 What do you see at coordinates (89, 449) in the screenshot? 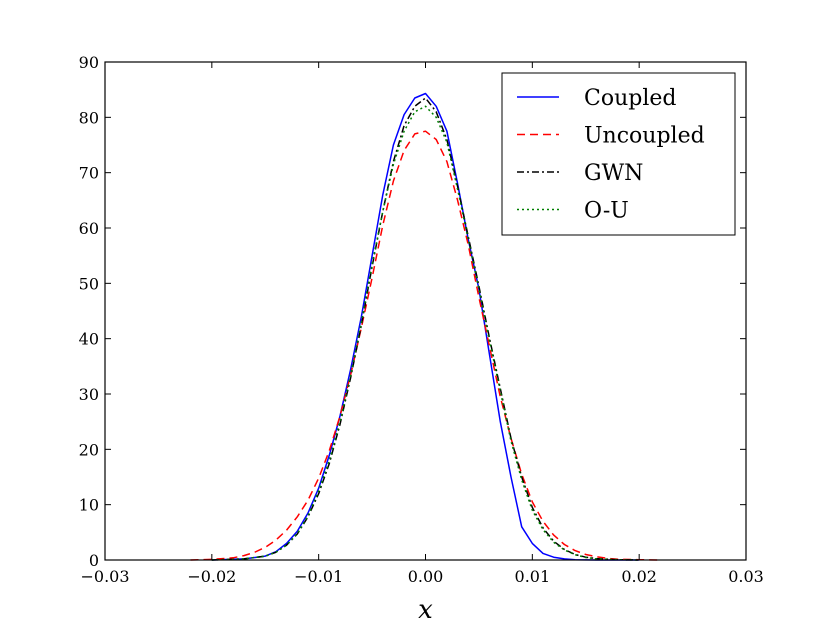
I see `y-tick-label: 20` at bounding box center [89, 449].